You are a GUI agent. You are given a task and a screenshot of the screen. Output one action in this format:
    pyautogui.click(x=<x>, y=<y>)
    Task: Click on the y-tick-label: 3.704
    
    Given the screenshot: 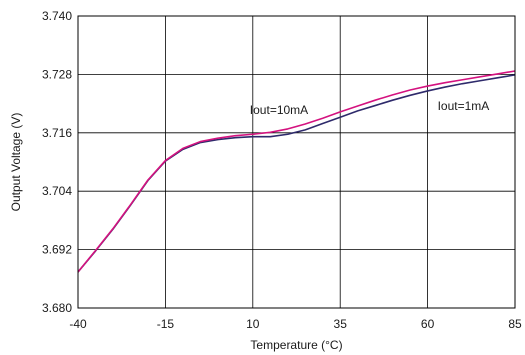 What is the action you would take?
    pyautogui.click(x=57, y=191)
    